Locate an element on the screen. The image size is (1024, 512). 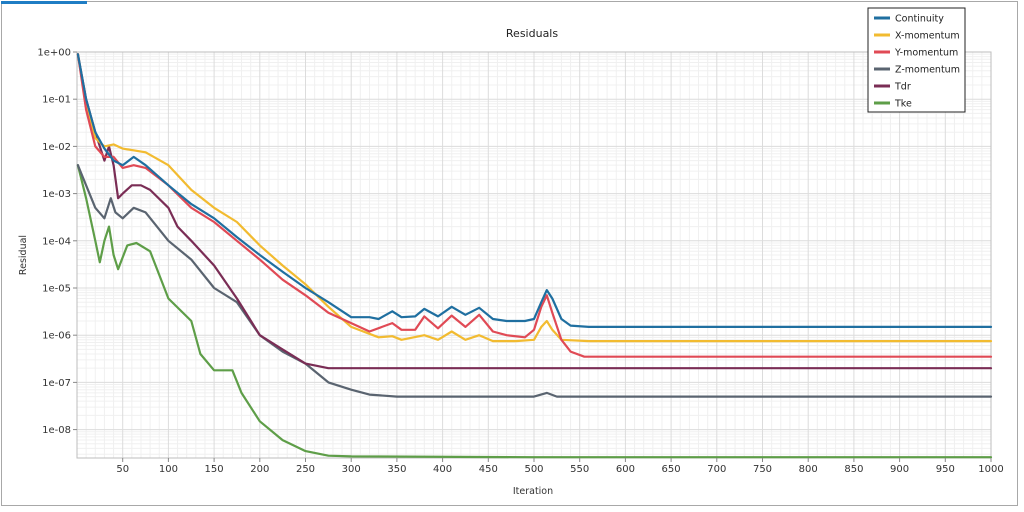
legend-label-x-momentum: X-momentum is located at coordinates (927, 36).